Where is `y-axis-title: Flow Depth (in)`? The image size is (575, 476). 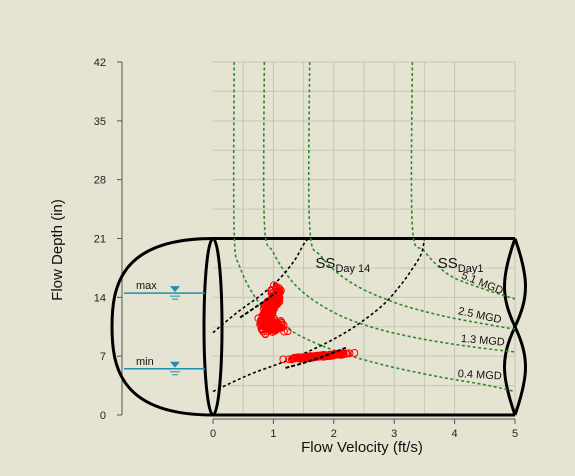
y-axis-title: Flow Depth (in) is located at coordinates (57, 250).